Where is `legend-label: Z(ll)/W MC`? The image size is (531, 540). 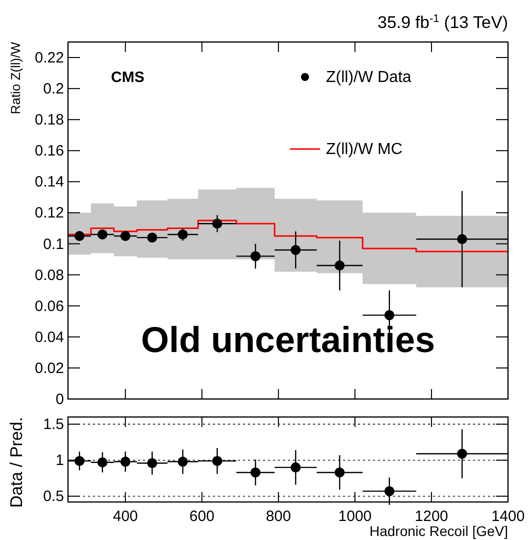 legend-label: Z(ll)/W MC is located at coordinates (364, 149).